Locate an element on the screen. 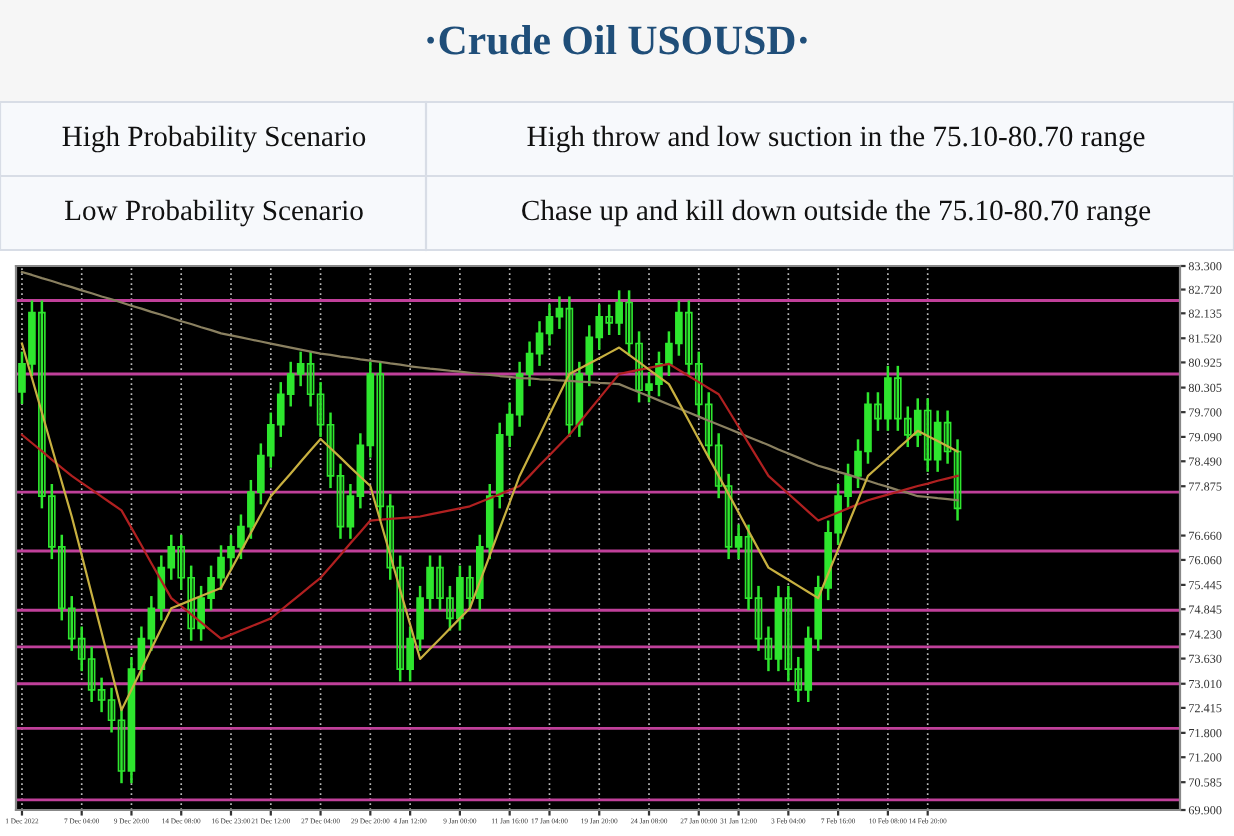 This screenshot has height=836, width=1234. text: High throw and low suction in the 75.10-80.70 range is located at coordinates (836, 139).